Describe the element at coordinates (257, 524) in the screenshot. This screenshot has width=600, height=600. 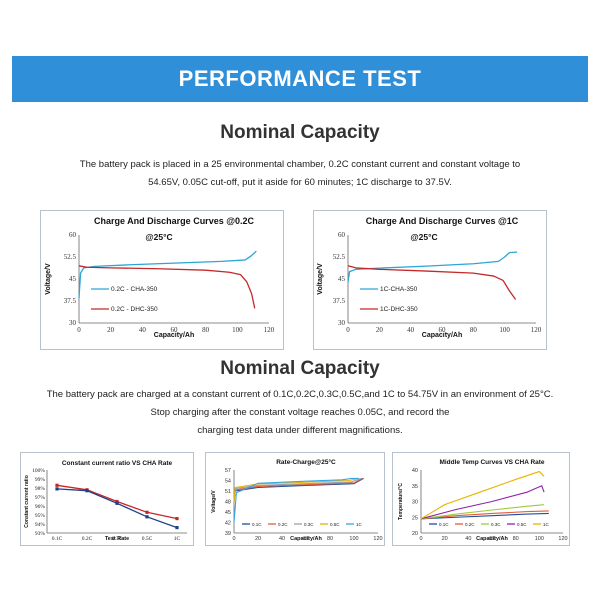
I see `legend-label: 0.1C` at that location.